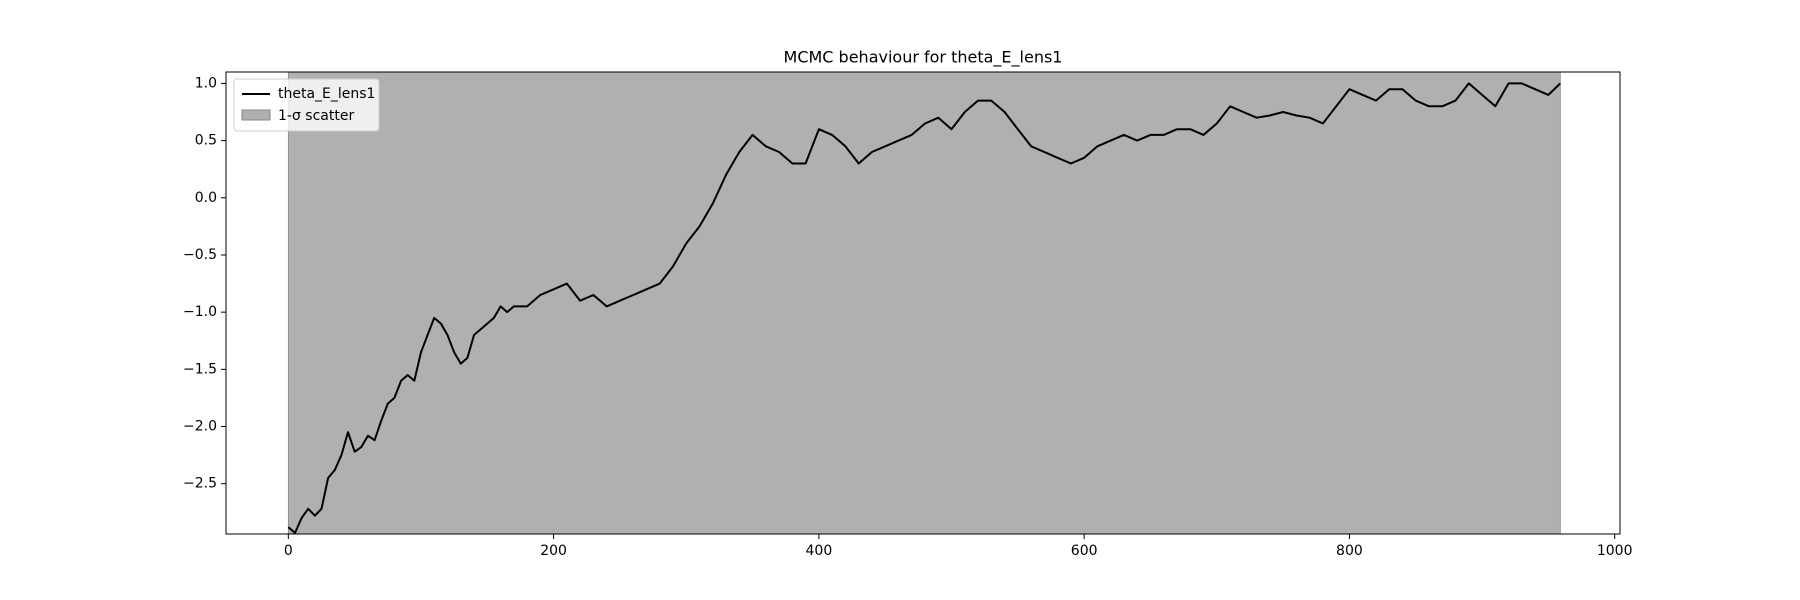 The image size is (1800, 600). Describe the element at coordinates (923, 58) in the screenshot. I see `chart-title: MCMC behaviour for theta_E_lens1` at that location.